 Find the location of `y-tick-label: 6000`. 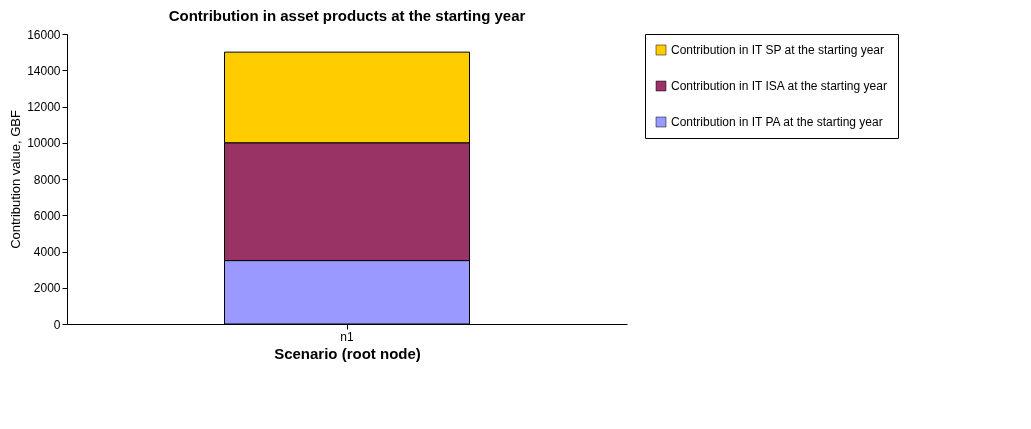

y-tick-label: 6000 is located at coordinates (47, 215).